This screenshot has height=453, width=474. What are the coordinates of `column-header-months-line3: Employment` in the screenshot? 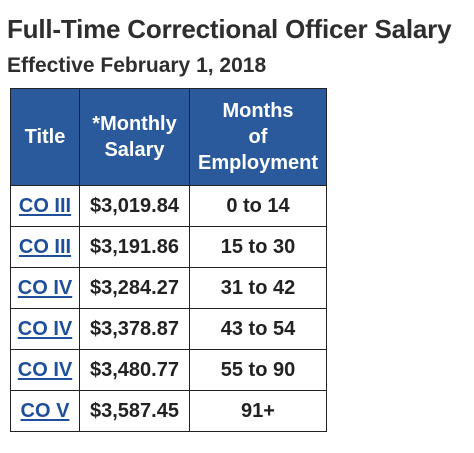 It's located at (258, 163).